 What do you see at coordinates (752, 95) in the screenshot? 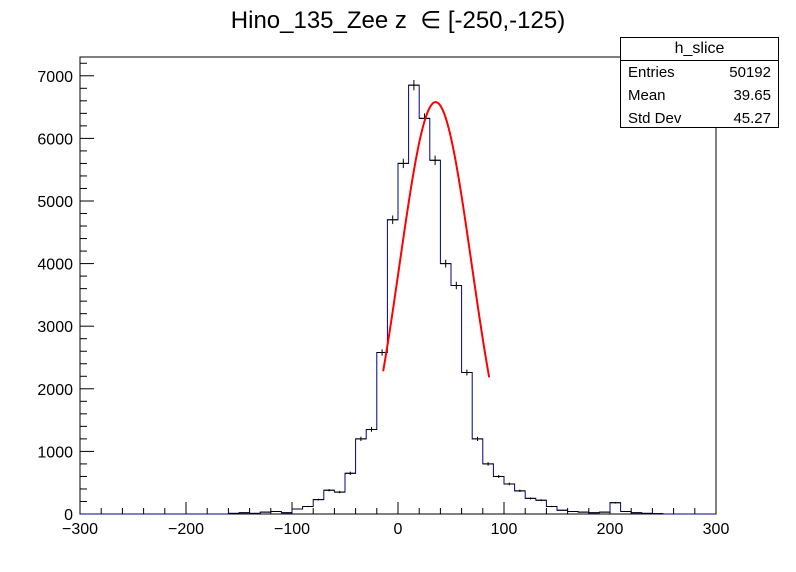
I see `stats-value: 39.65` at bounding box center [752, 95].